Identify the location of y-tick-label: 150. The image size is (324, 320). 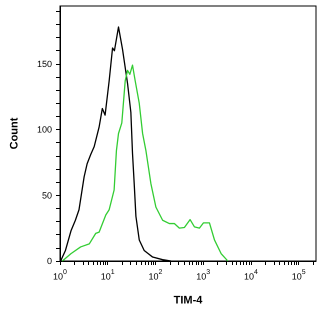
(44, 63).